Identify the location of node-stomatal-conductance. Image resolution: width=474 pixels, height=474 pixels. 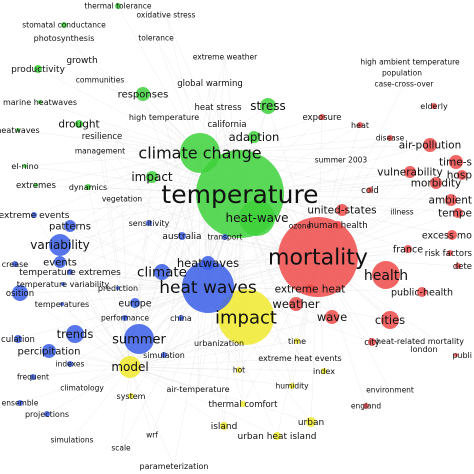
(64, 25).